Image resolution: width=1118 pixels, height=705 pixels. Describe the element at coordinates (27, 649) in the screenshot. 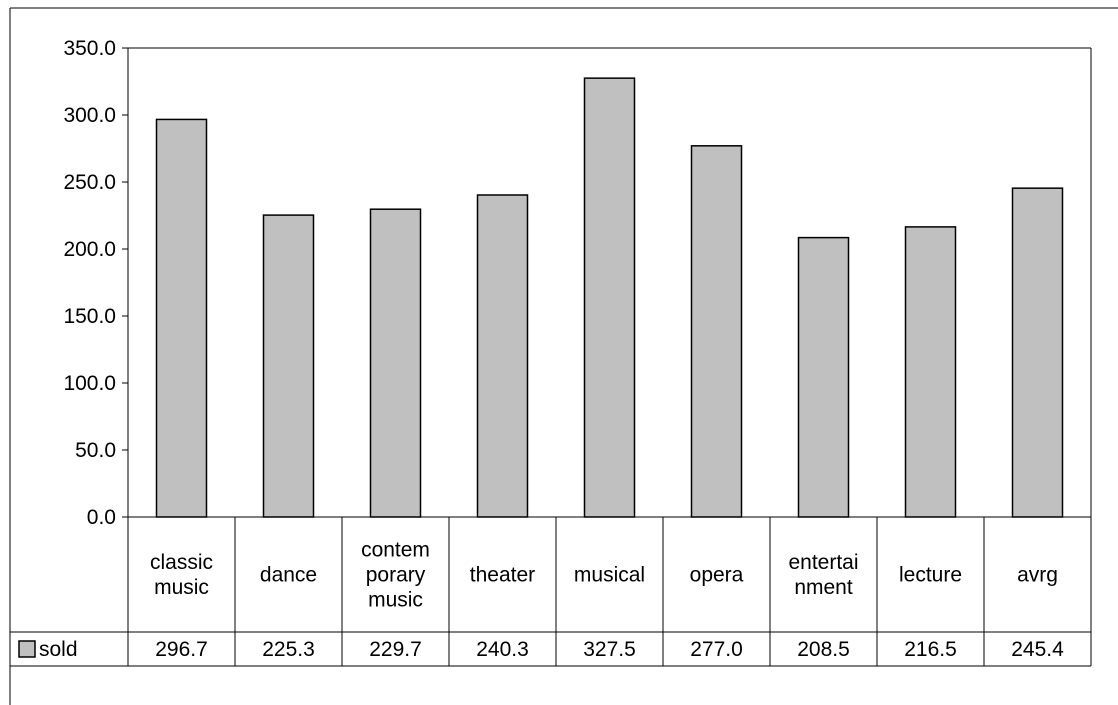

I see `legend-swatch` at that location.